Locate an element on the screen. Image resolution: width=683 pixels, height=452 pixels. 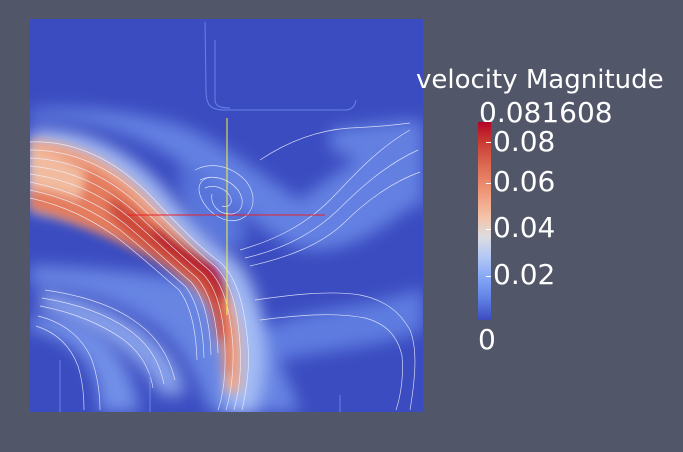
color-bar is located at coordinates (484, 221).